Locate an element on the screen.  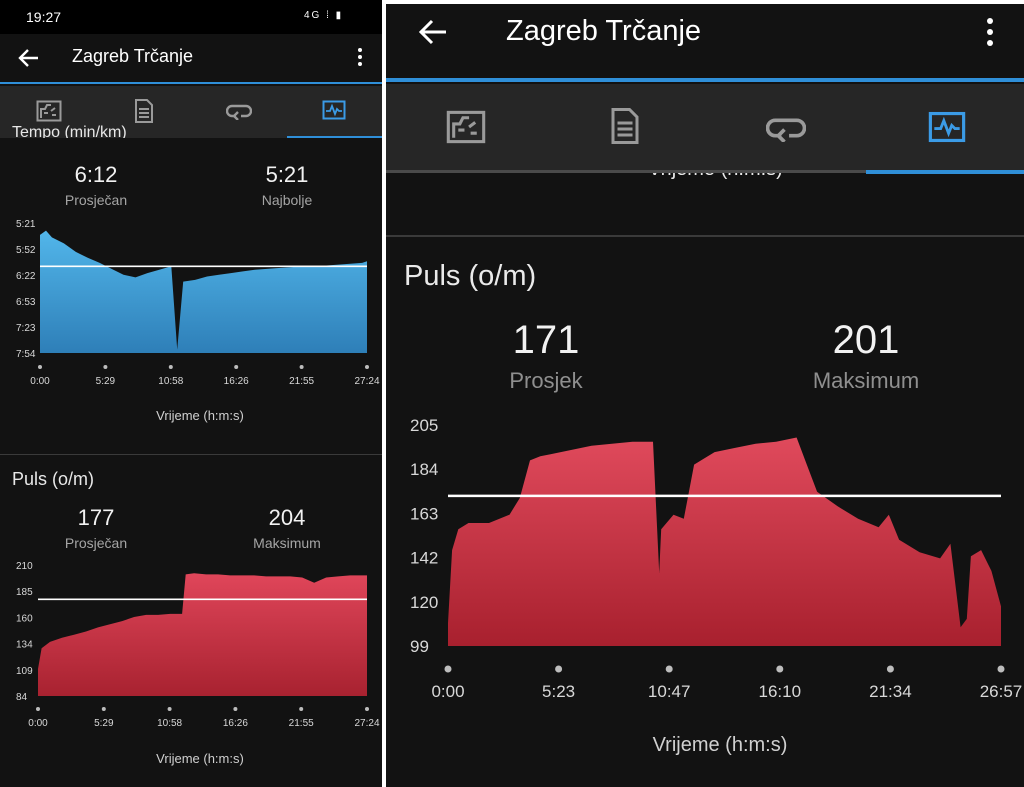
hr-avg-label: Prosjek is located at coordinates (546, 380).